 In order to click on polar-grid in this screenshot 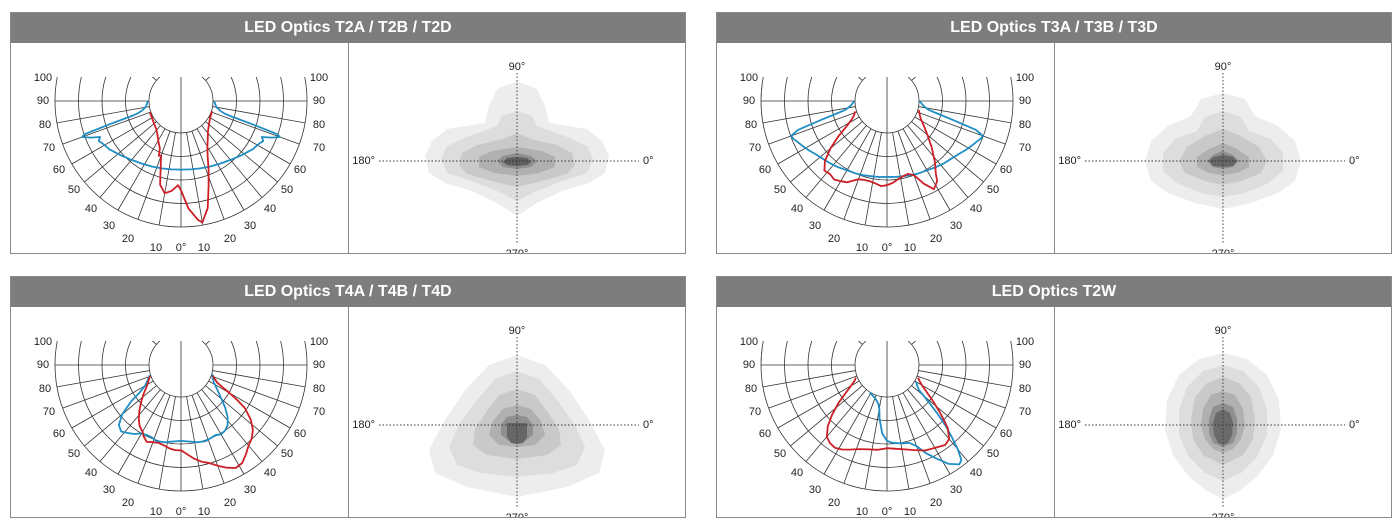, I will do `click(181, 399)`.